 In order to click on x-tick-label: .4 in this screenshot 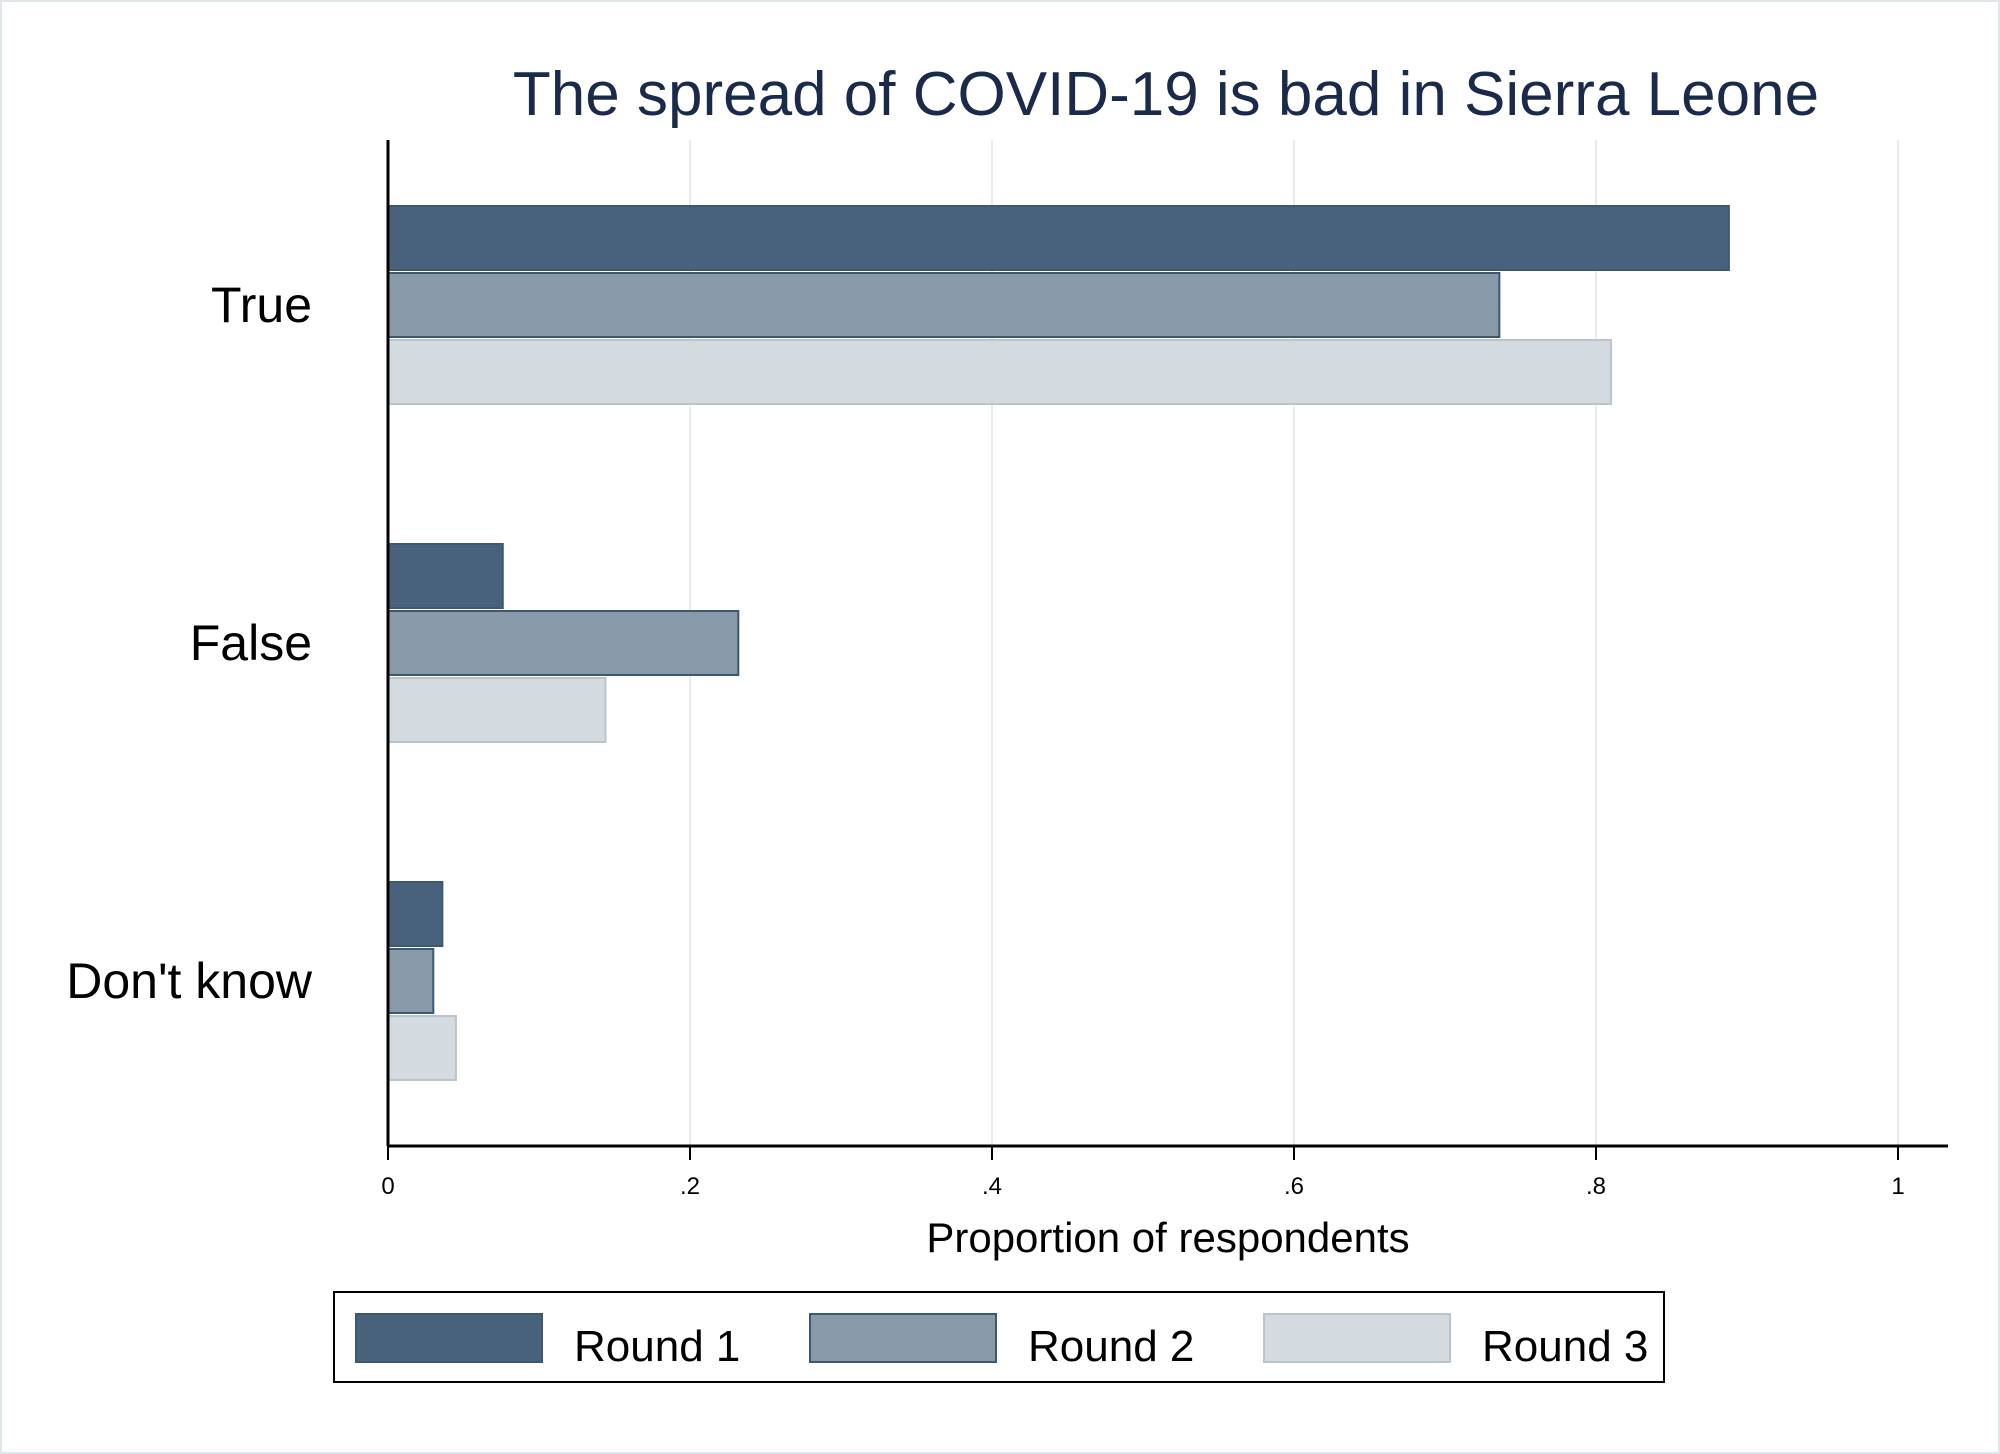, I will do `click(992, 1186)`.